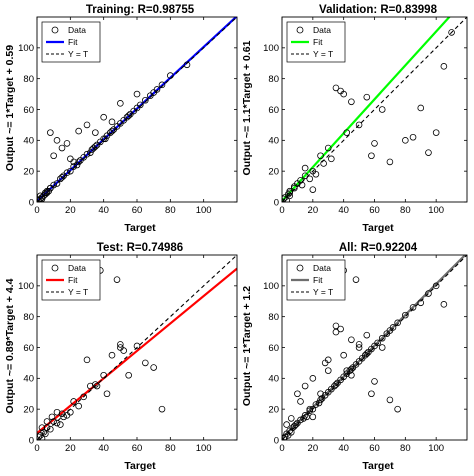 Image resolution: width=474 pixels, height=476 pixels. Describe the element at coordinates (28, 171) in the screenshot. I see `y-tick-label: 20` at that location.